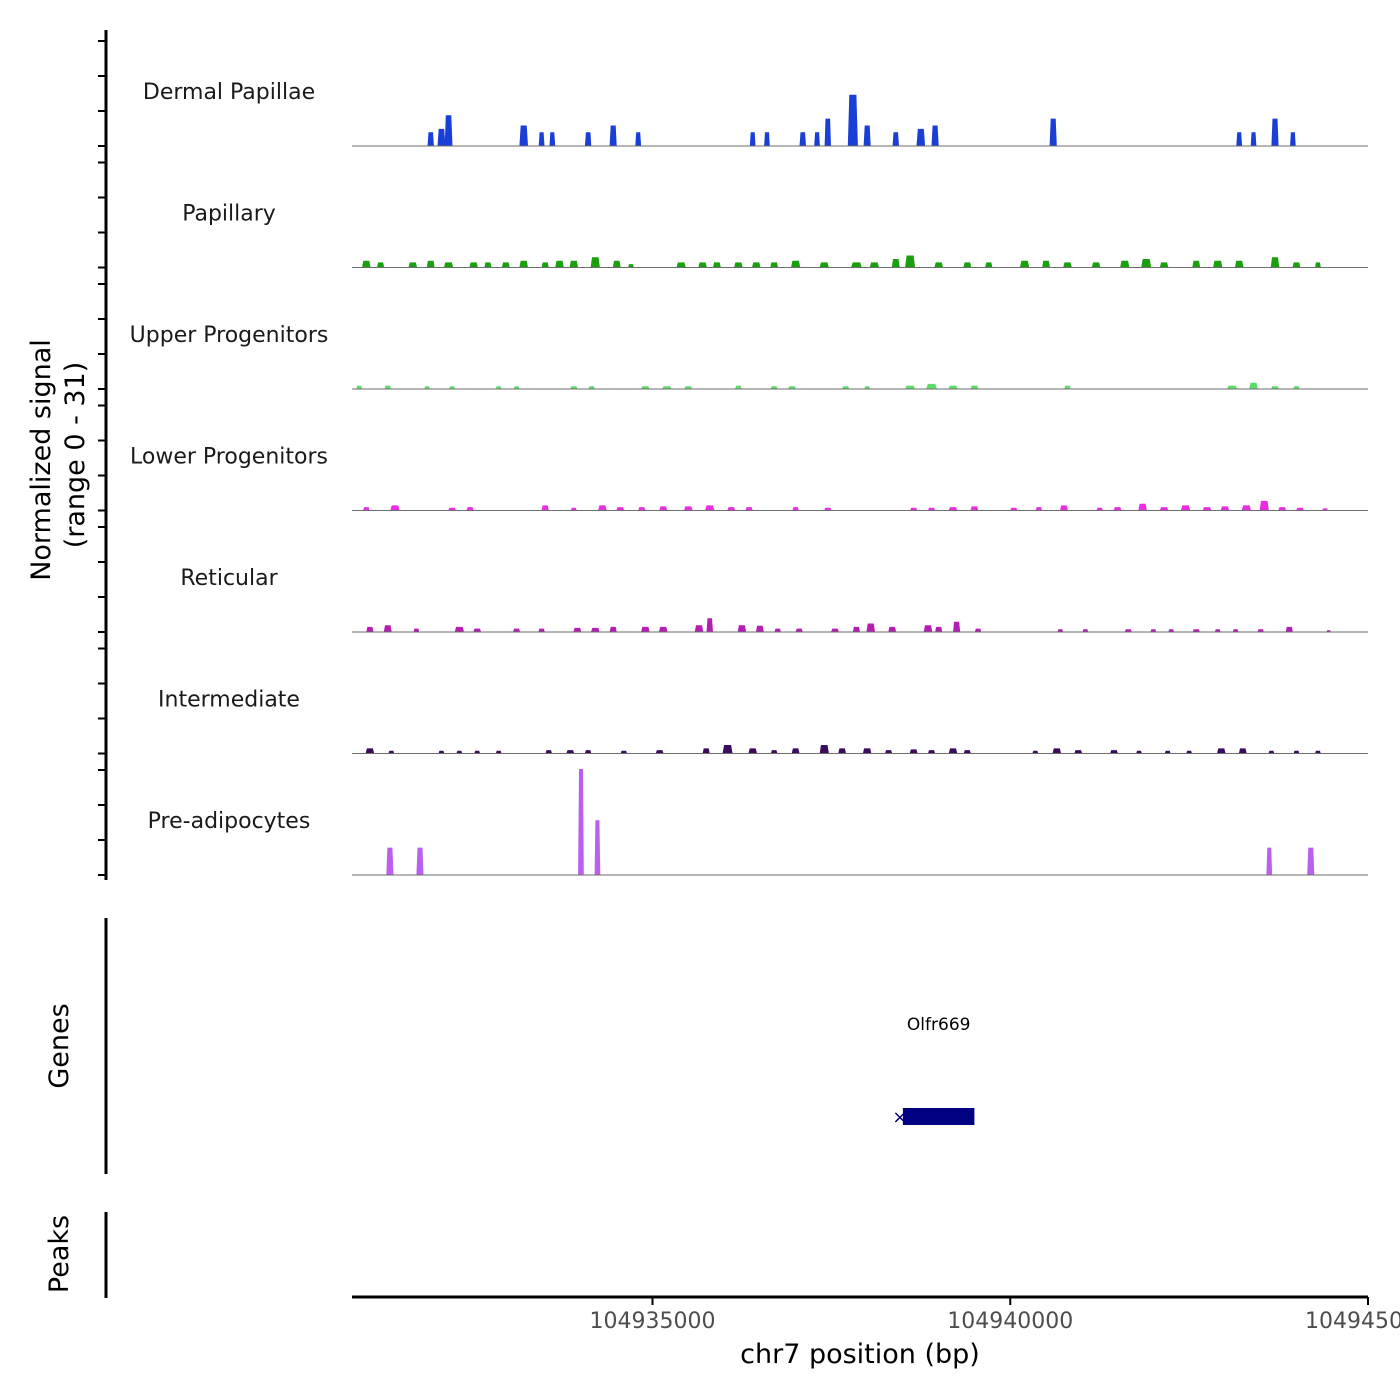 This screenshot has width=1400, height=1400. Describe the element at coordinates (763, 721) in the screenshot. I see `track-intermediate: Intermediate` at that location.